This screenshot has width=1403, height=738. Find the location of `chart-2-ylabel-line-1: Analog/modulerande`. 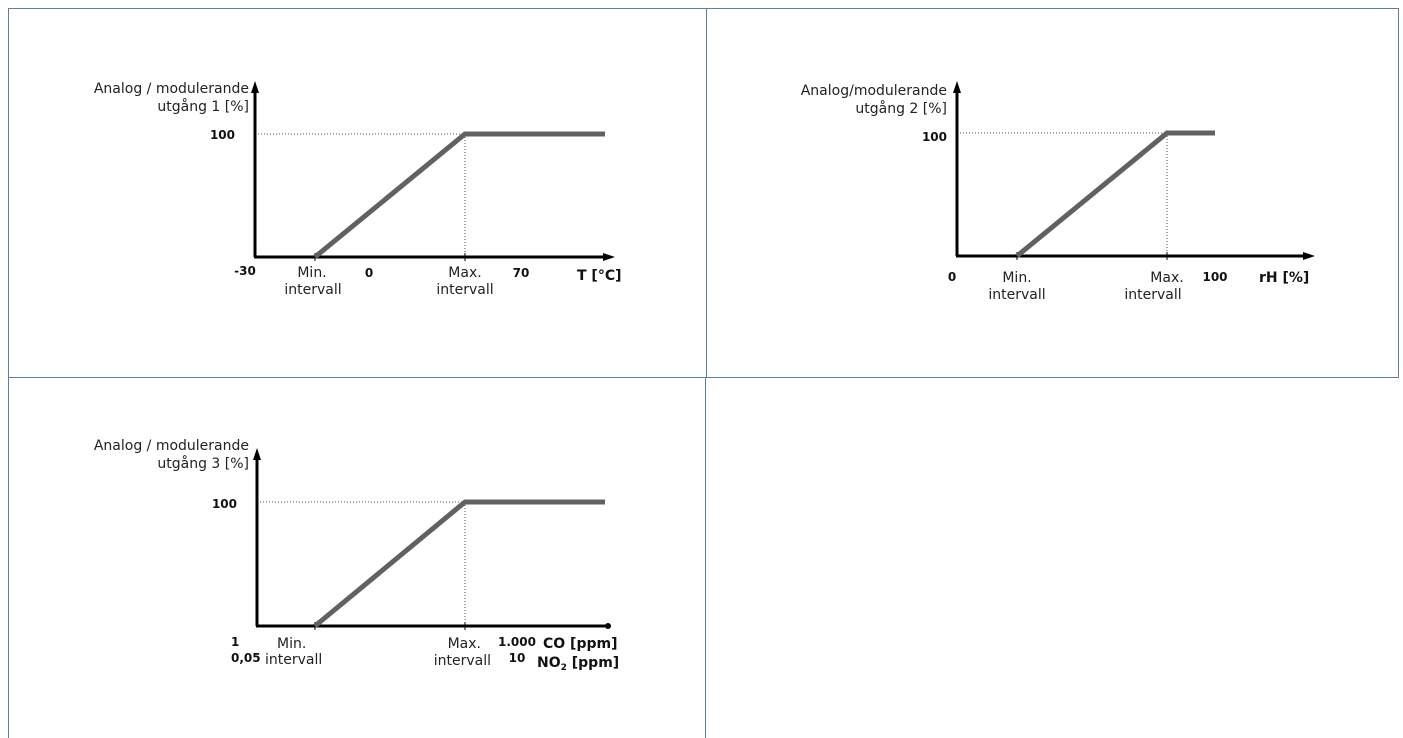

chart-2-ylabel-line-1: Analog/modulerande is located at coordinates (874, 91).